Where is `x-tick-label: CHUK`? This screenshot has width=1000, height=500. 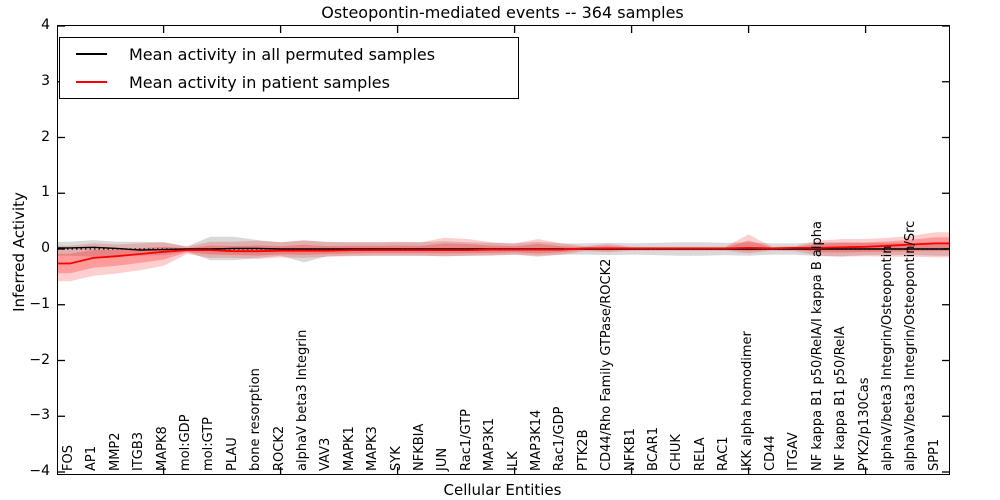
x-tick-label: CHUK is located at coordinates (677, 452).